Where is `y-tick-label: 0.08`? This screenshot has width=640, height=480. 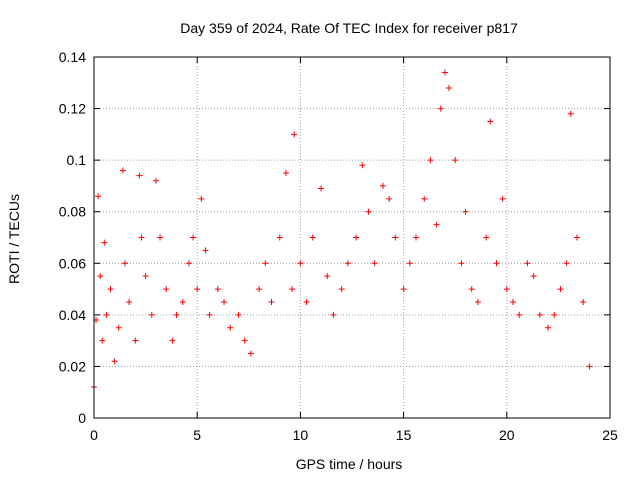
y-tick-label: 0.08 is located at coordinates (72, 212).